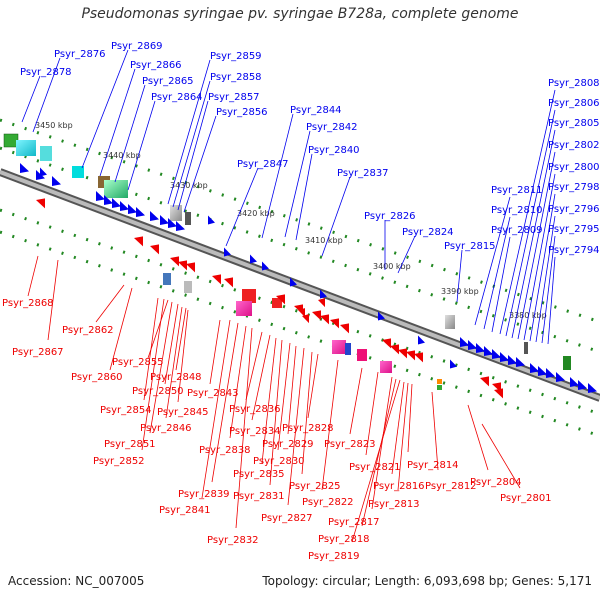  I want to click on gene-label: Psyr_2876, so click(80, 54).